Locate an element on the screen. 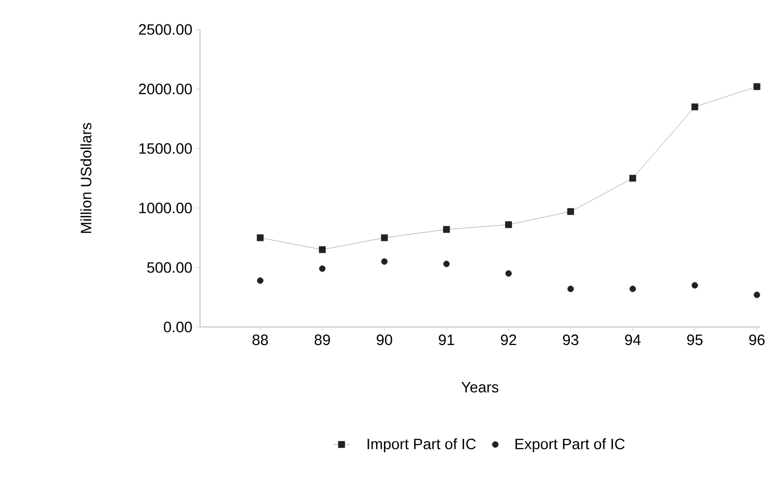  legend-label: Export Part of IC is located at coordinates (570, 445).